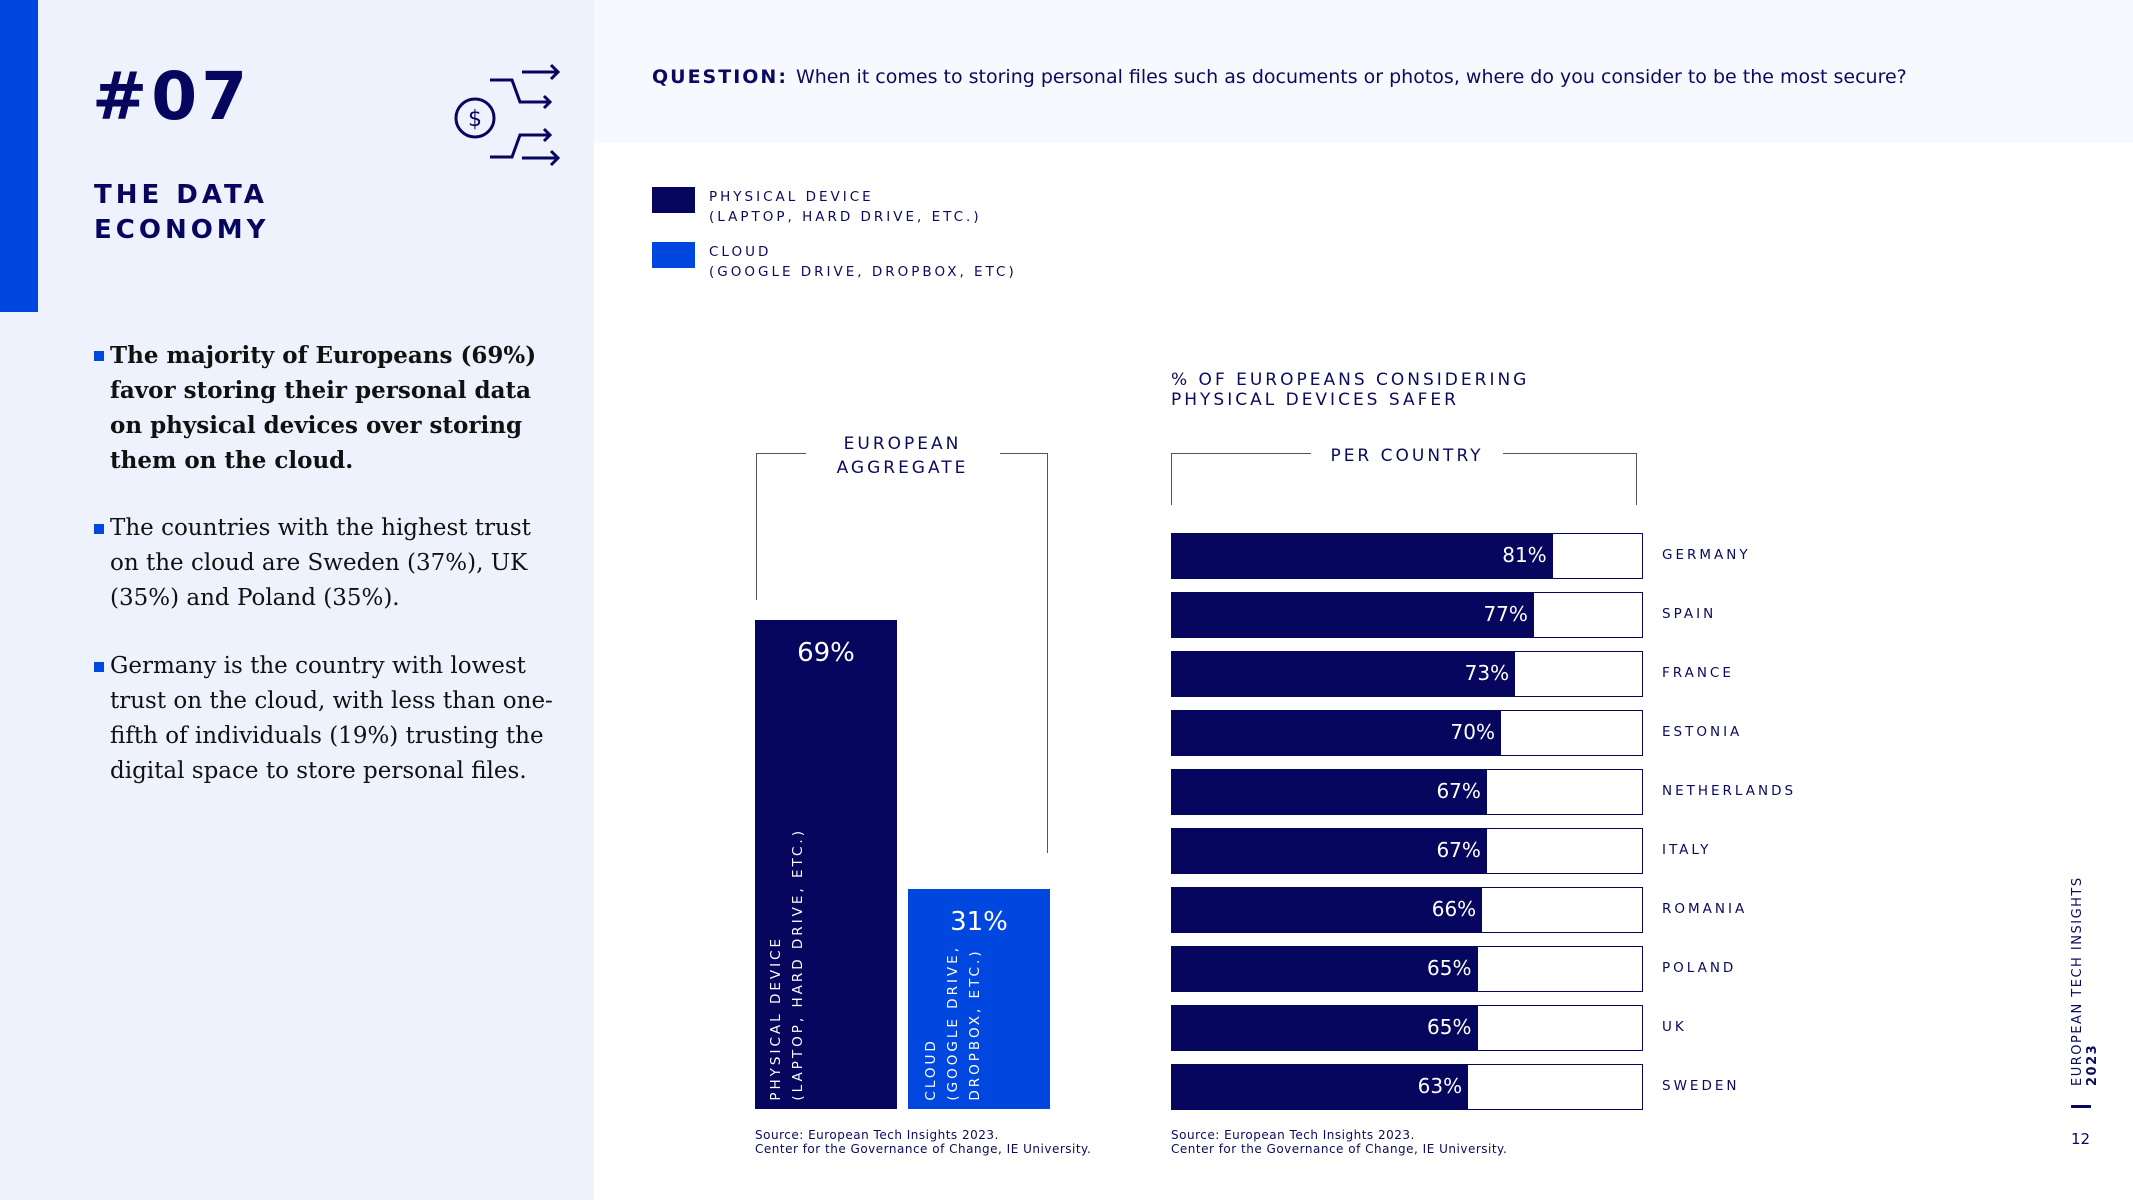 This screenshot has width=2133, height=1200. Describe the element at coordinates (2081, 1106) in the screenshot. I see `footer-divider` at that location.